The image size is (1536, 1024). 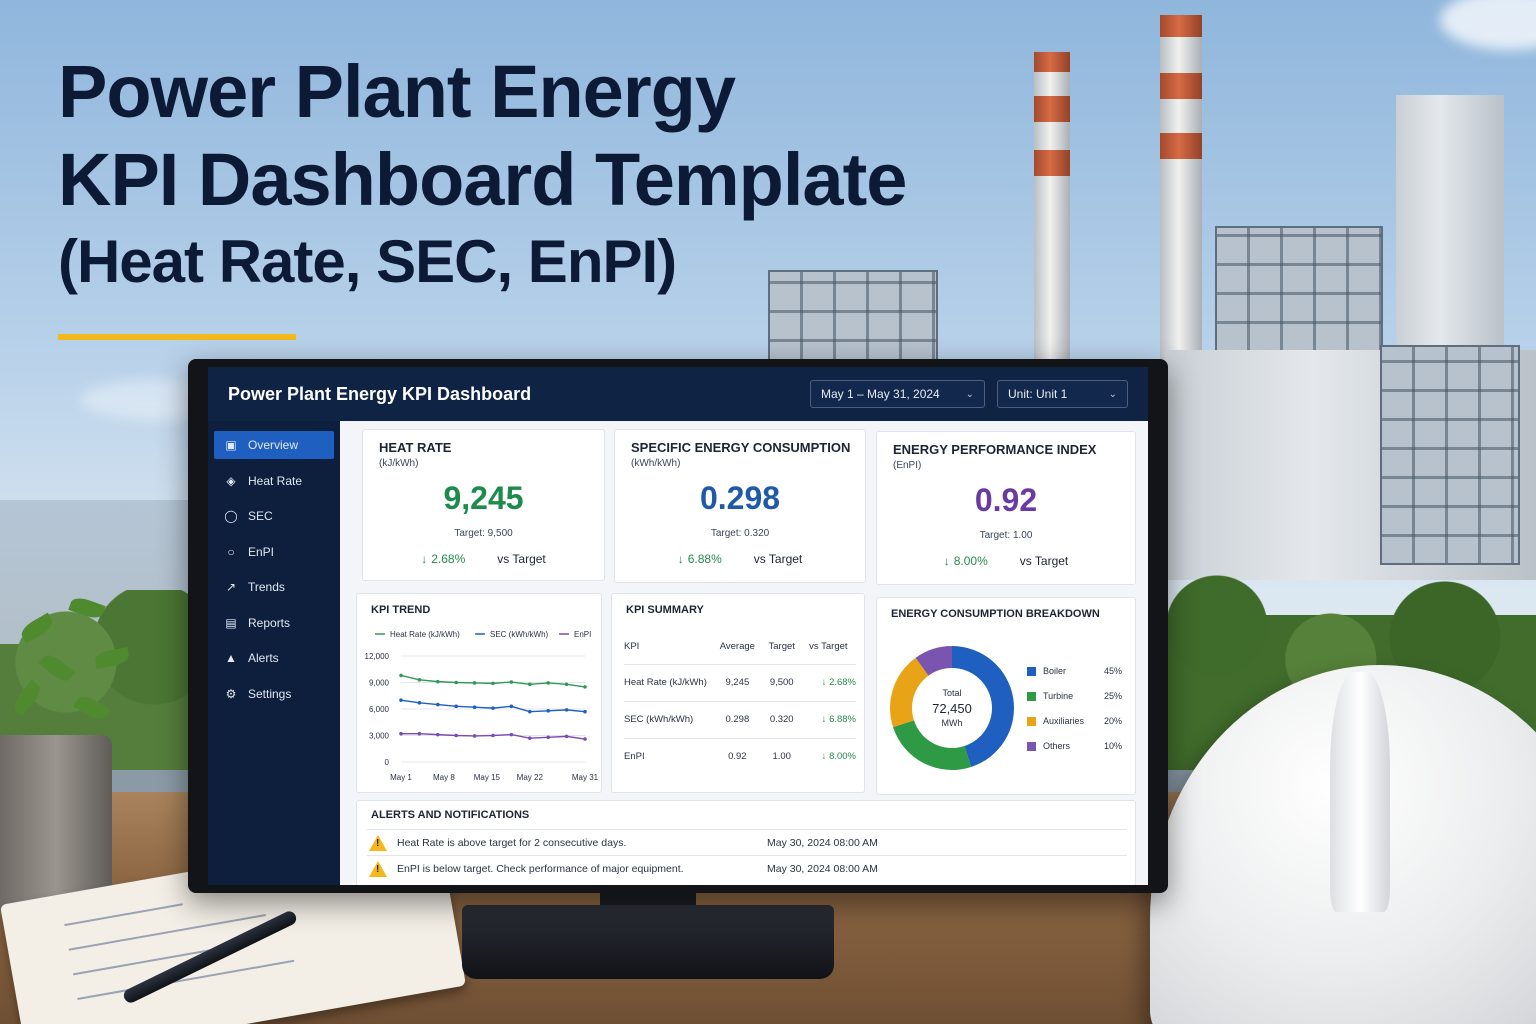 I want to click on report-icon: ▤, so click(x=231, y=622).